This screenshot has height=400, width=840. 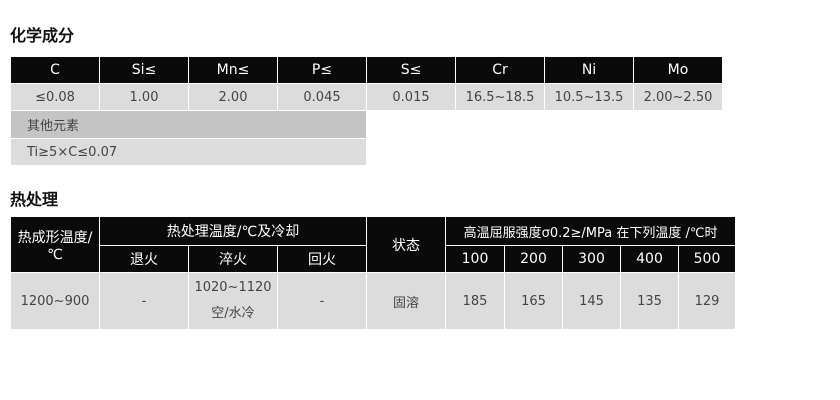 What do you see at coordinates (678, 97) in the screenshot?
I see `value-mo: 2.00~2.50` at bounding box center [678, 97].